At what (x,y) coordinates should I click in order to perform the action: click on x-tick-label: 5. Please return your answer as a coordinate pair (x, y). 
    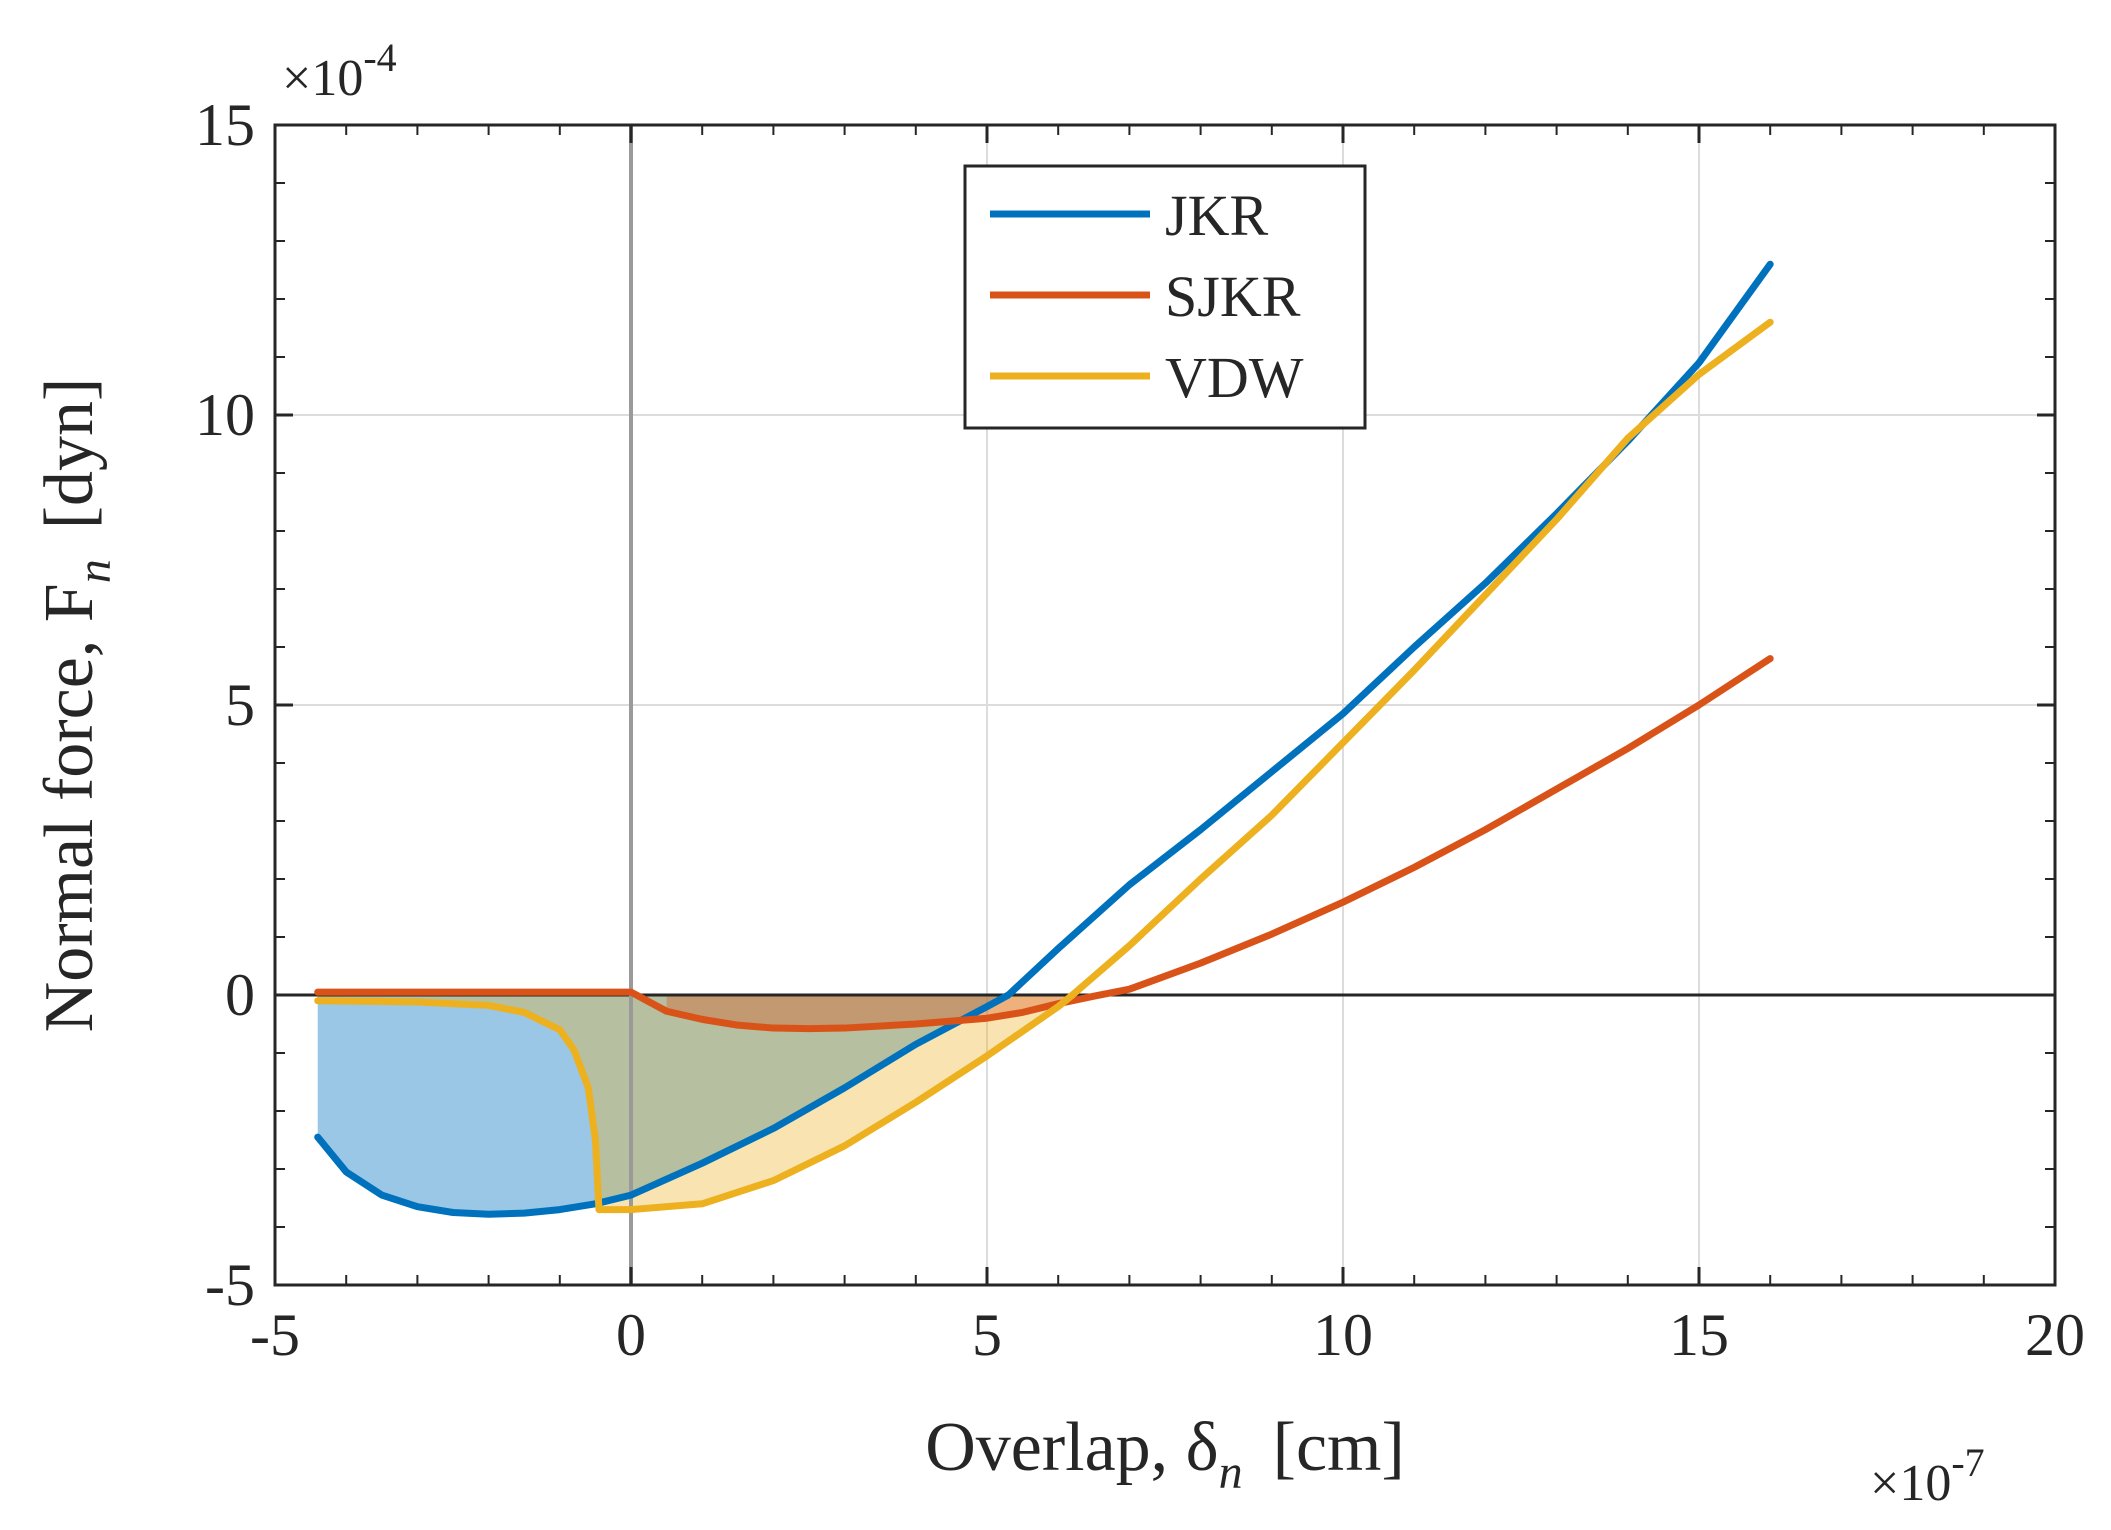
    Looking at the image, I should click on (987, 1335).